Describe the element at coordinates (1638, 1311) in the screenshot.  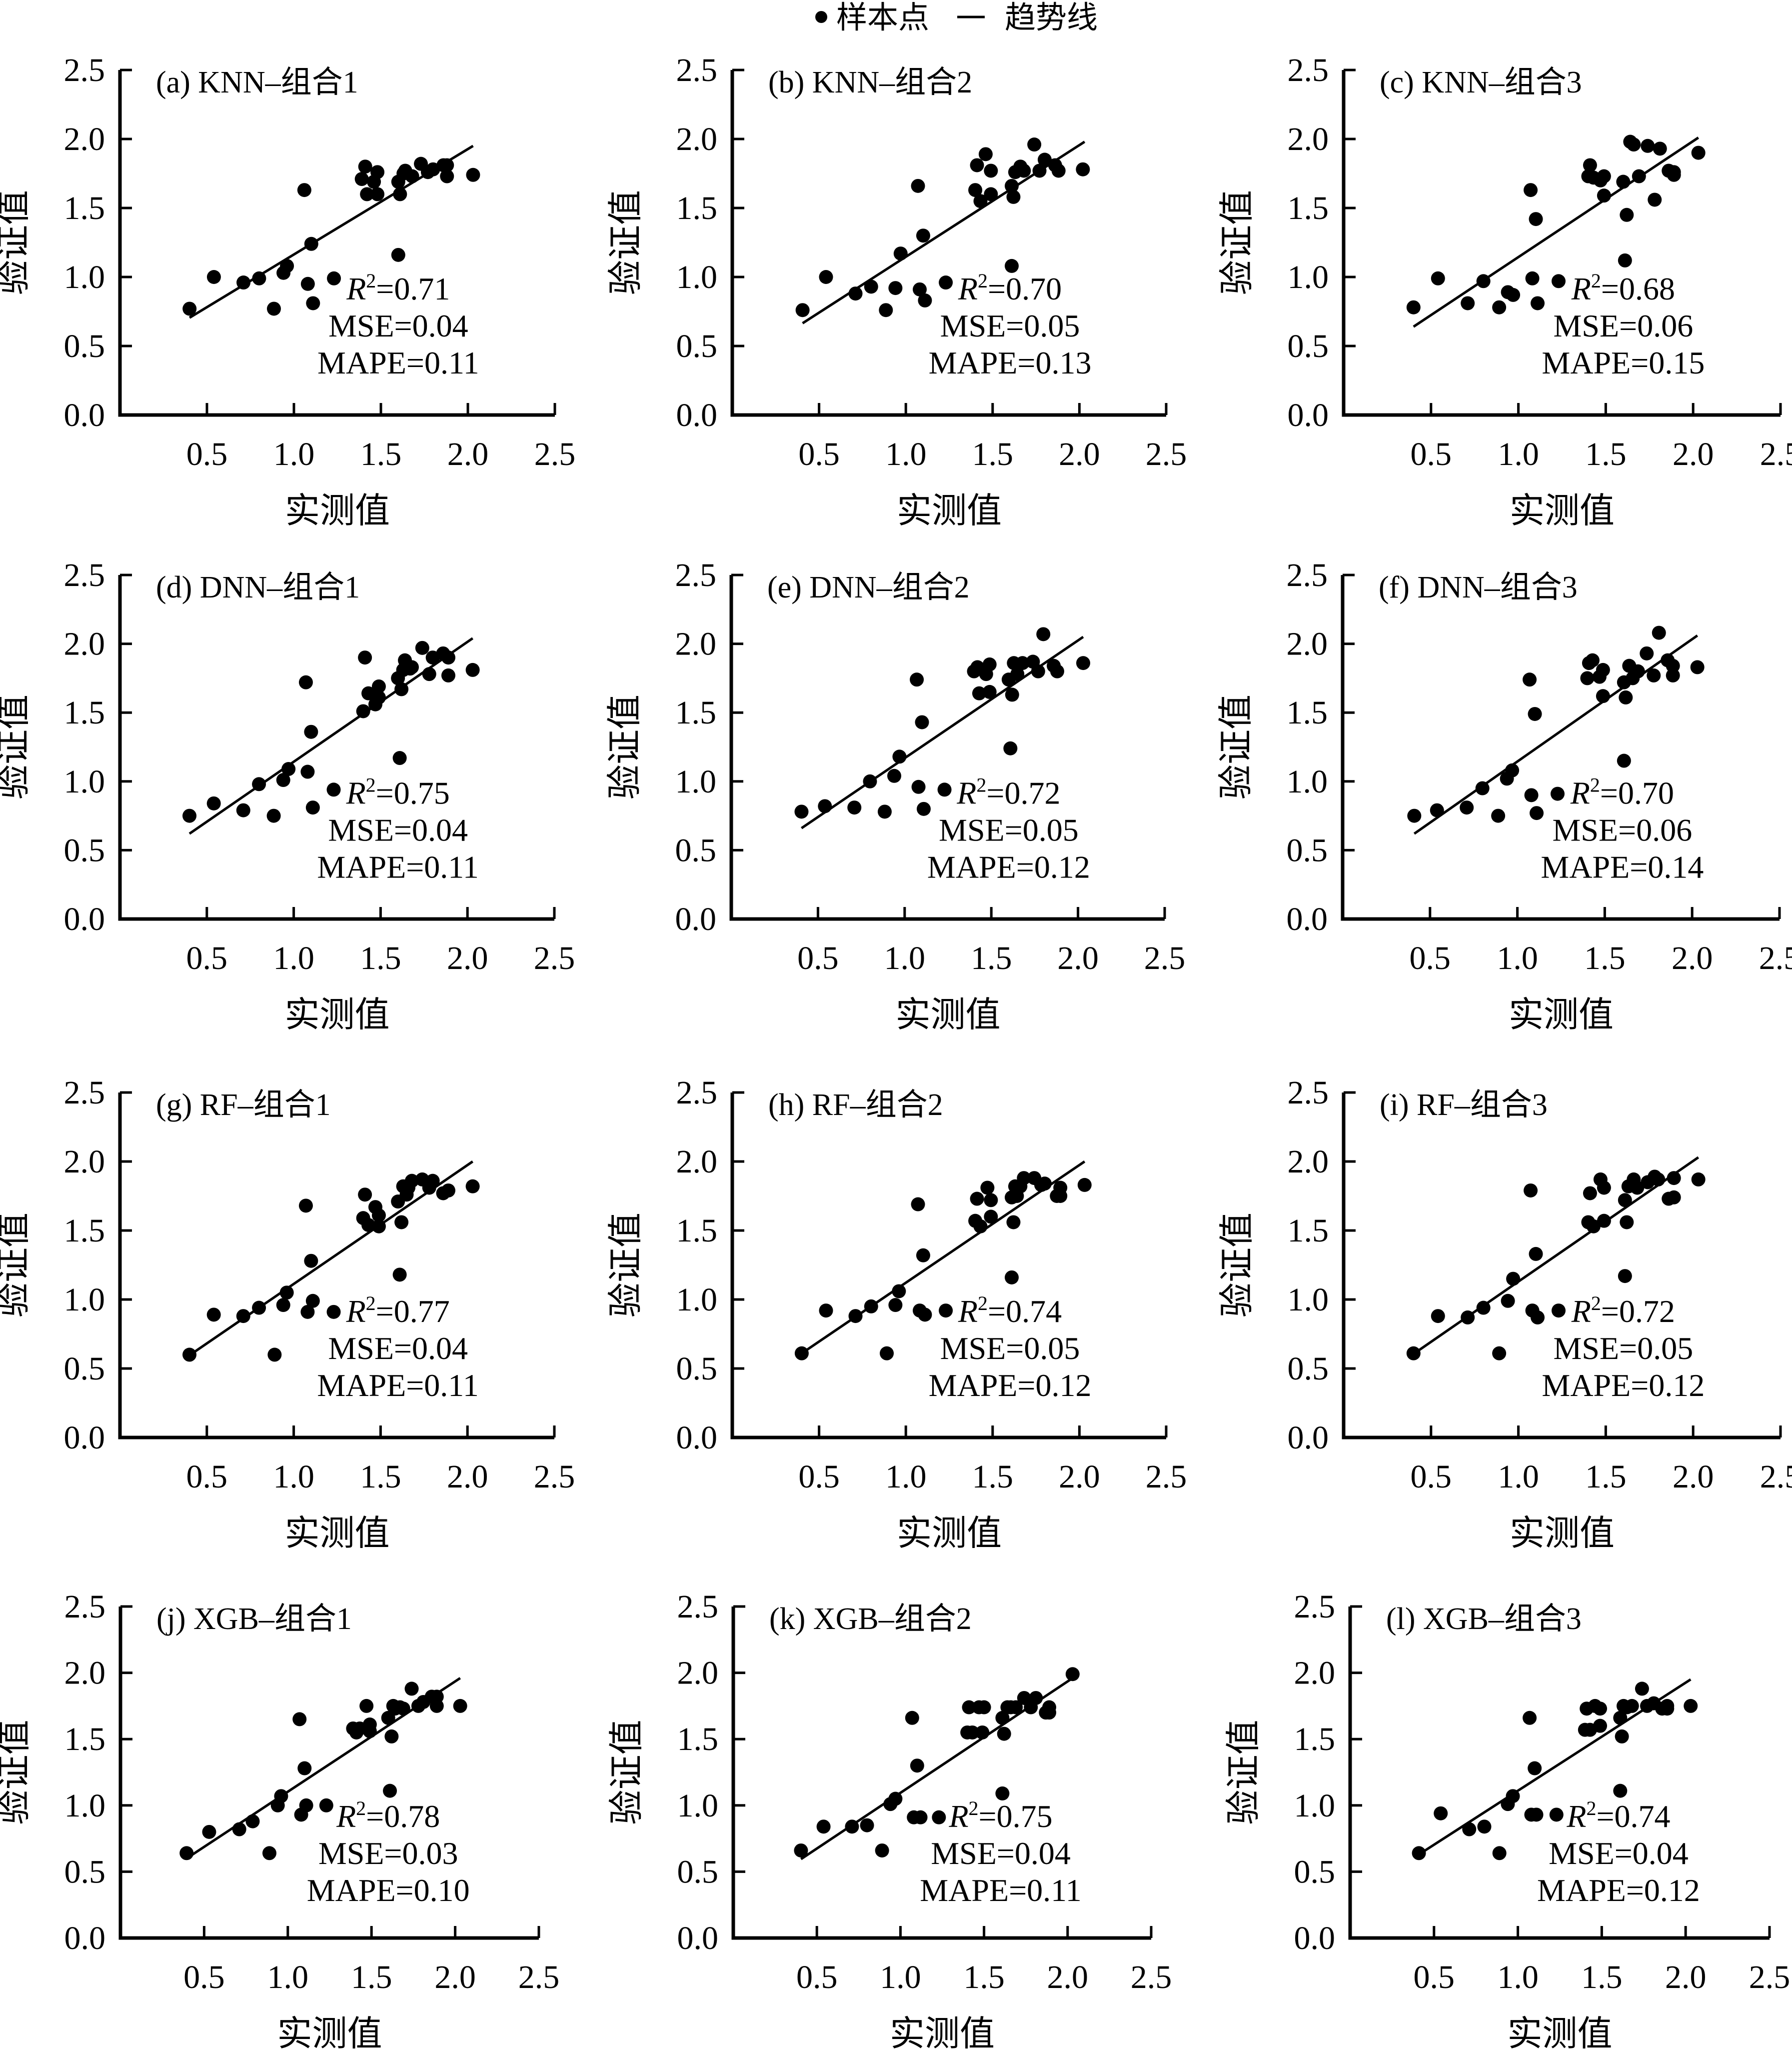
I see `r2-value: =0.72` at that location.